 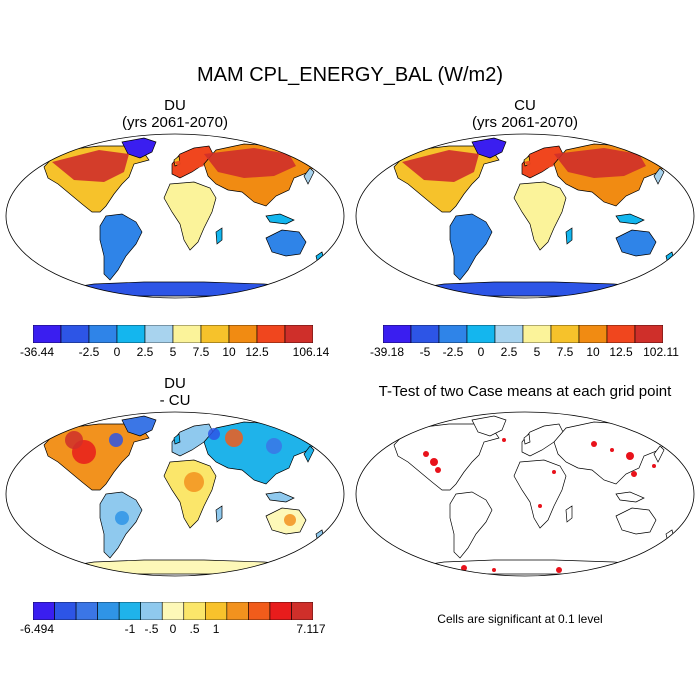 I want to click on panel-diff-subtitle: - CU, so click(x=175, y=400).